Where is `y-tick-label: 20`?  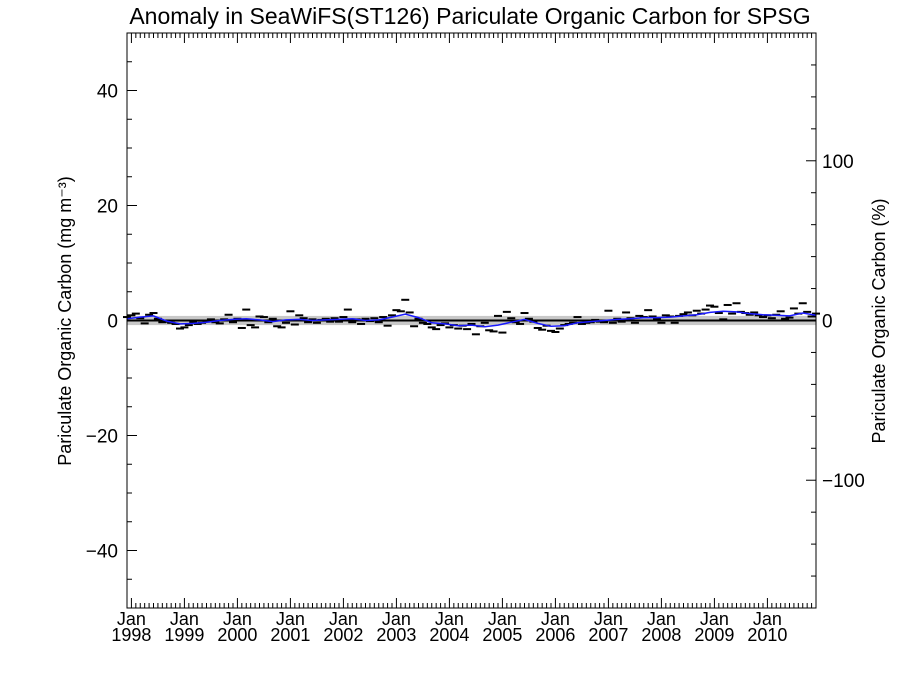 y-tick-label: 20 is located at coordinates (107, 207).